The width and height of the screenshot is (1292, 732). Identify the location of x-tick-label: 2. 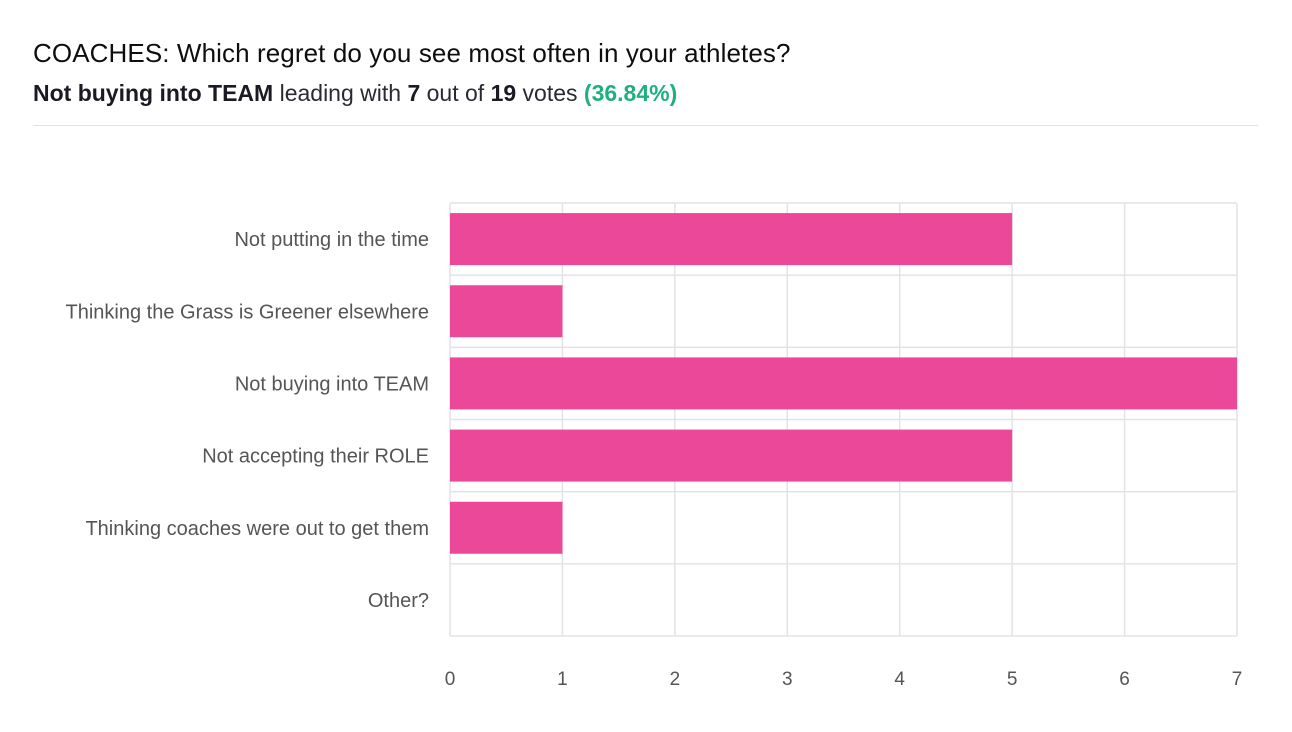
(675, 679).